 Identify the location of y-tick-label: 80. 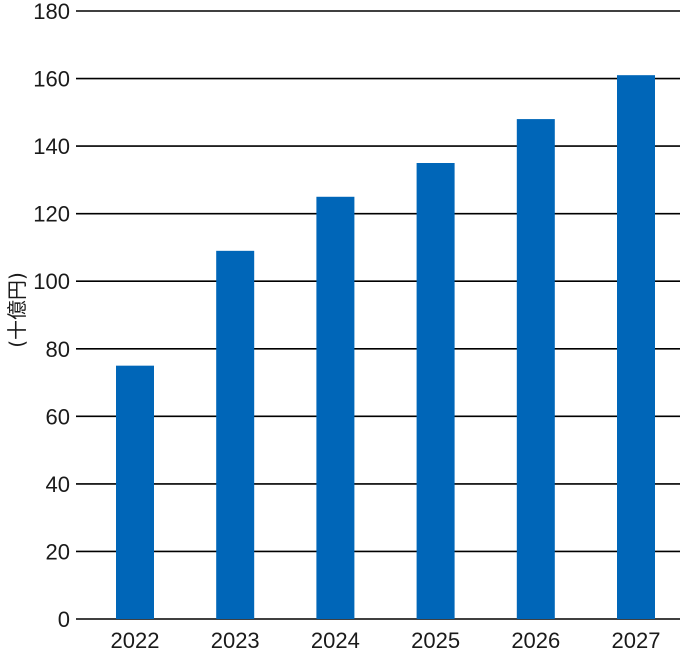
(58, 349).